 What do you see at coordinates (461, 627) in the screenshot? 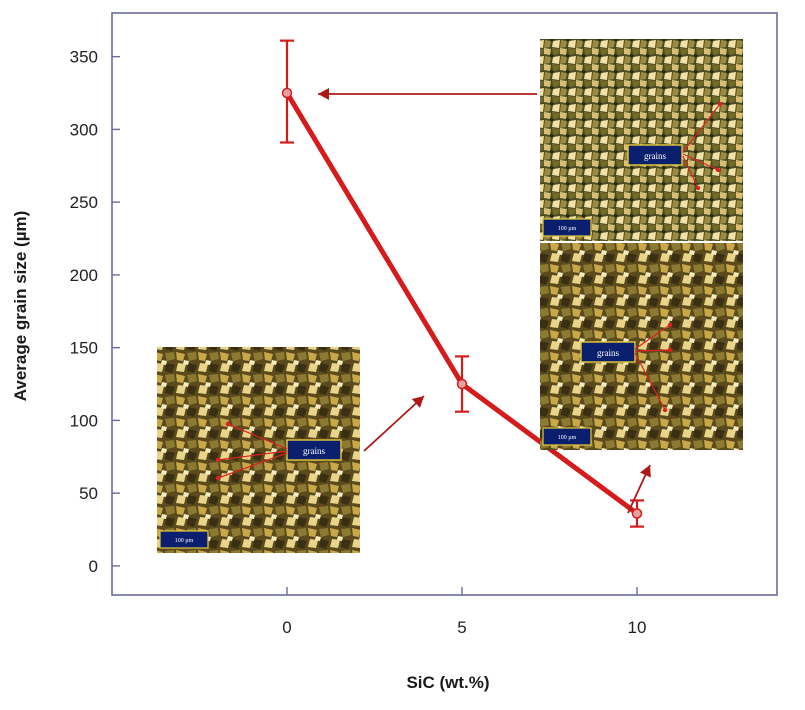
I see `x-tick-label: 5` at bounding box center [461, 627].